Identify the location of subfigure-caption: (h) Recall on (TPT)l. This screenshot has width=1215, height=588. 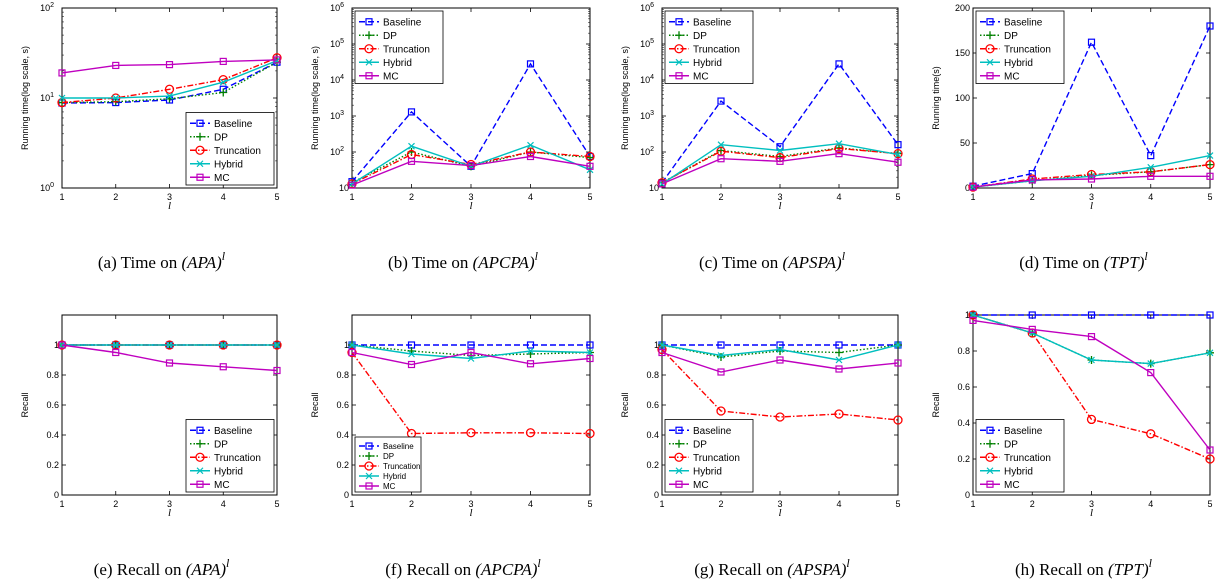
(1084, 567).